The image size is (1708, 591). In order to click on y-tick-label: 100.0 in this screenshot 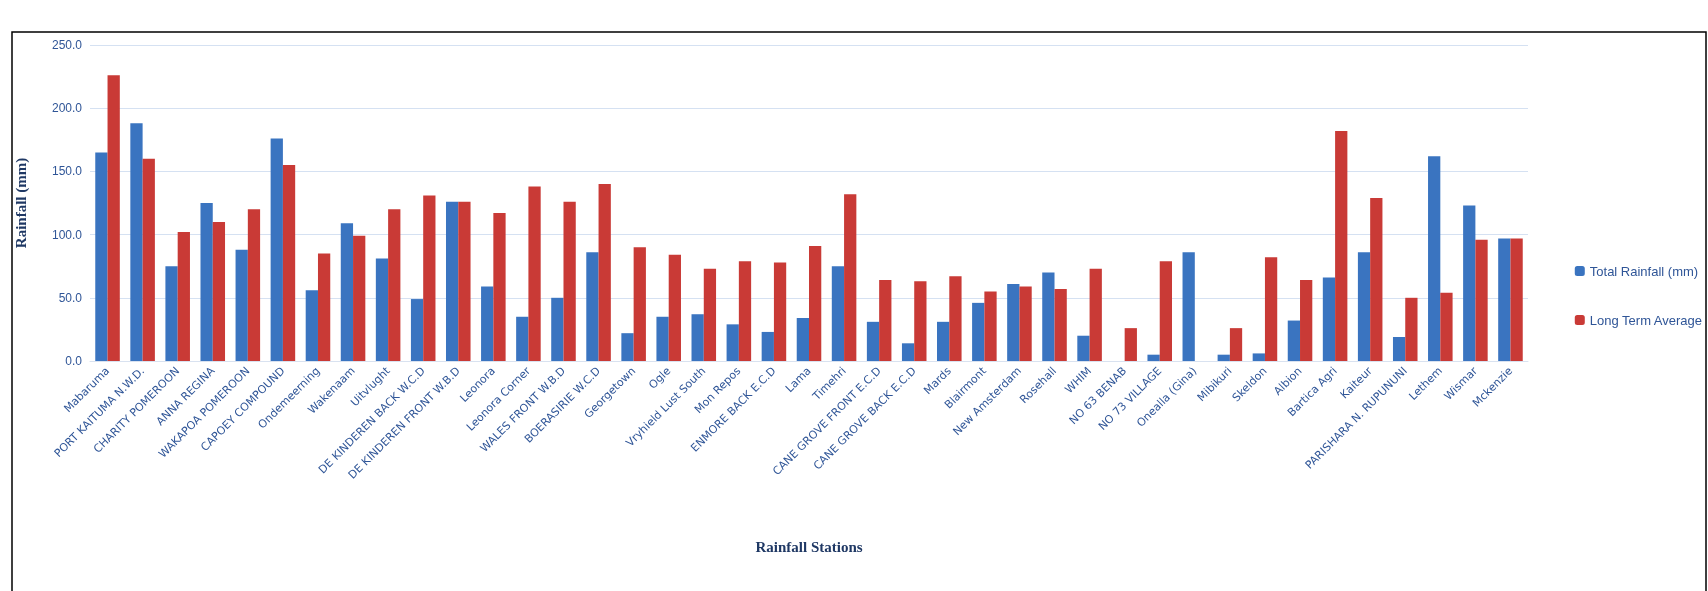, I will do `click(67, 234)`.